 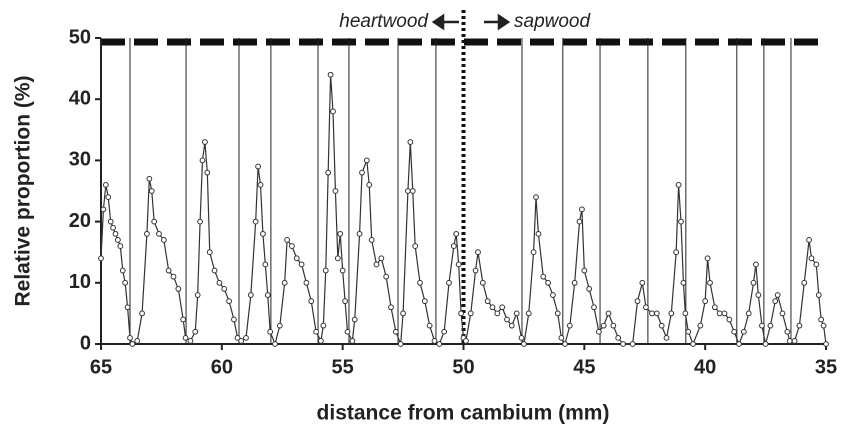 I want to click on x-tick-label: 55, so click(x=343, y=367).